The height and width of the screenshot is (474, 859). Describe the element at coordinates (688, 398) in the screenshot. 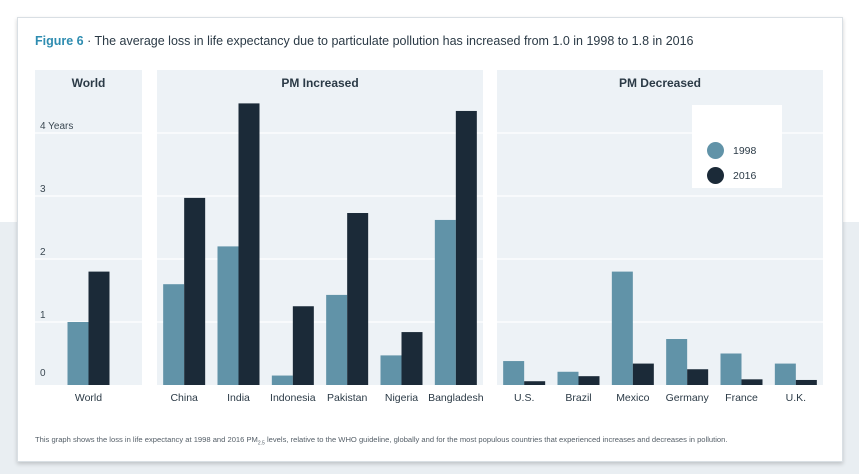

I see `x-tick-label-germany: Germany` at that location.